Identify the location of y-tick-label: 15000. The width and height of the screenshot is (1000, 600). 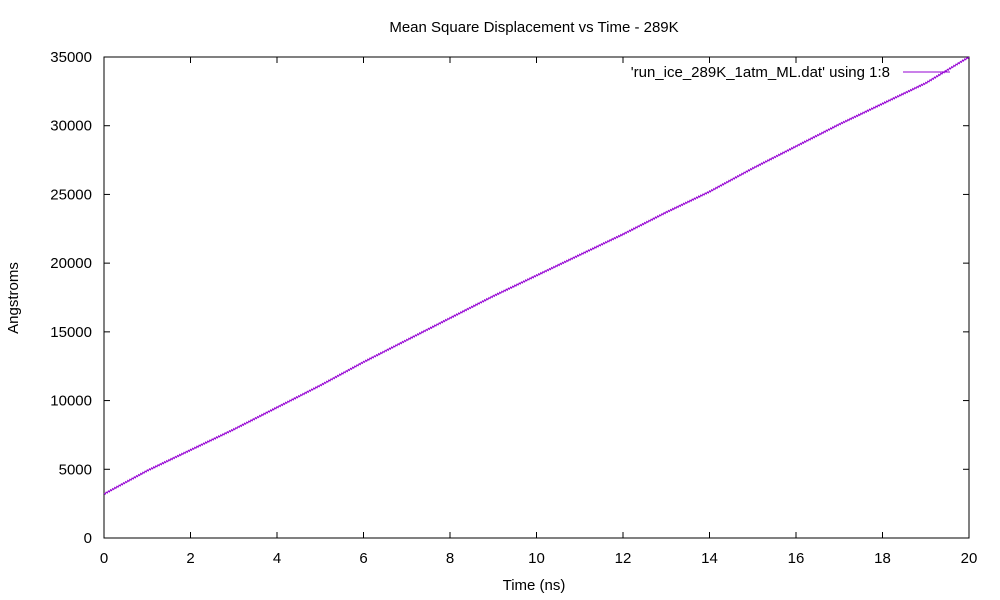
(71, 332).